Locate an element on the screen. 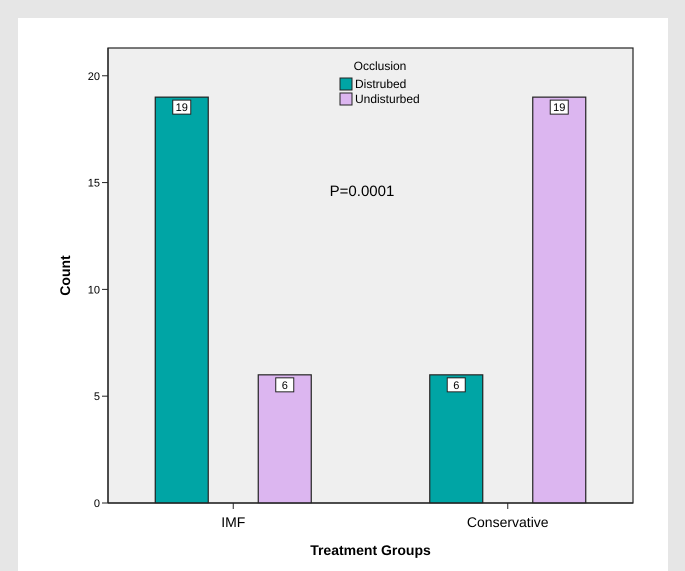  legend-title: Occlusion is located at coordinates (380, 66).